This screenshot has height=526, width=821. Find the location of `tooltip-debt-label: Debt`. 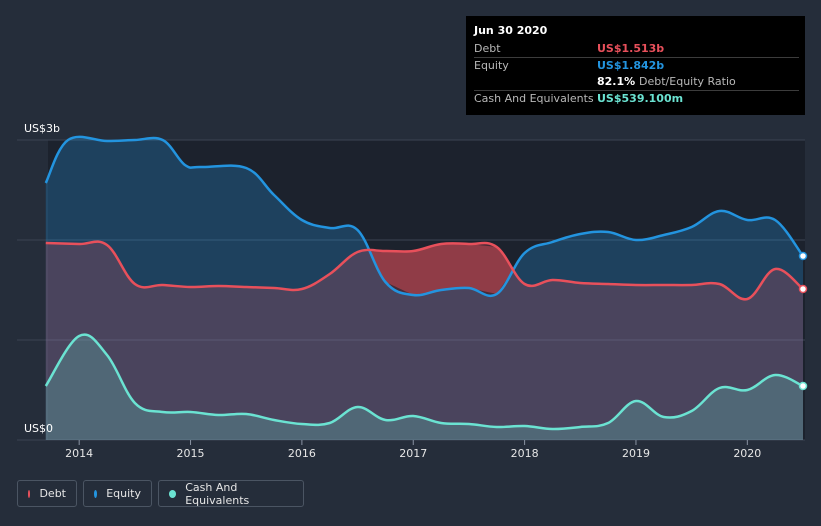

tooltip-debt-label: Debt is located at coordinates (487, 48).